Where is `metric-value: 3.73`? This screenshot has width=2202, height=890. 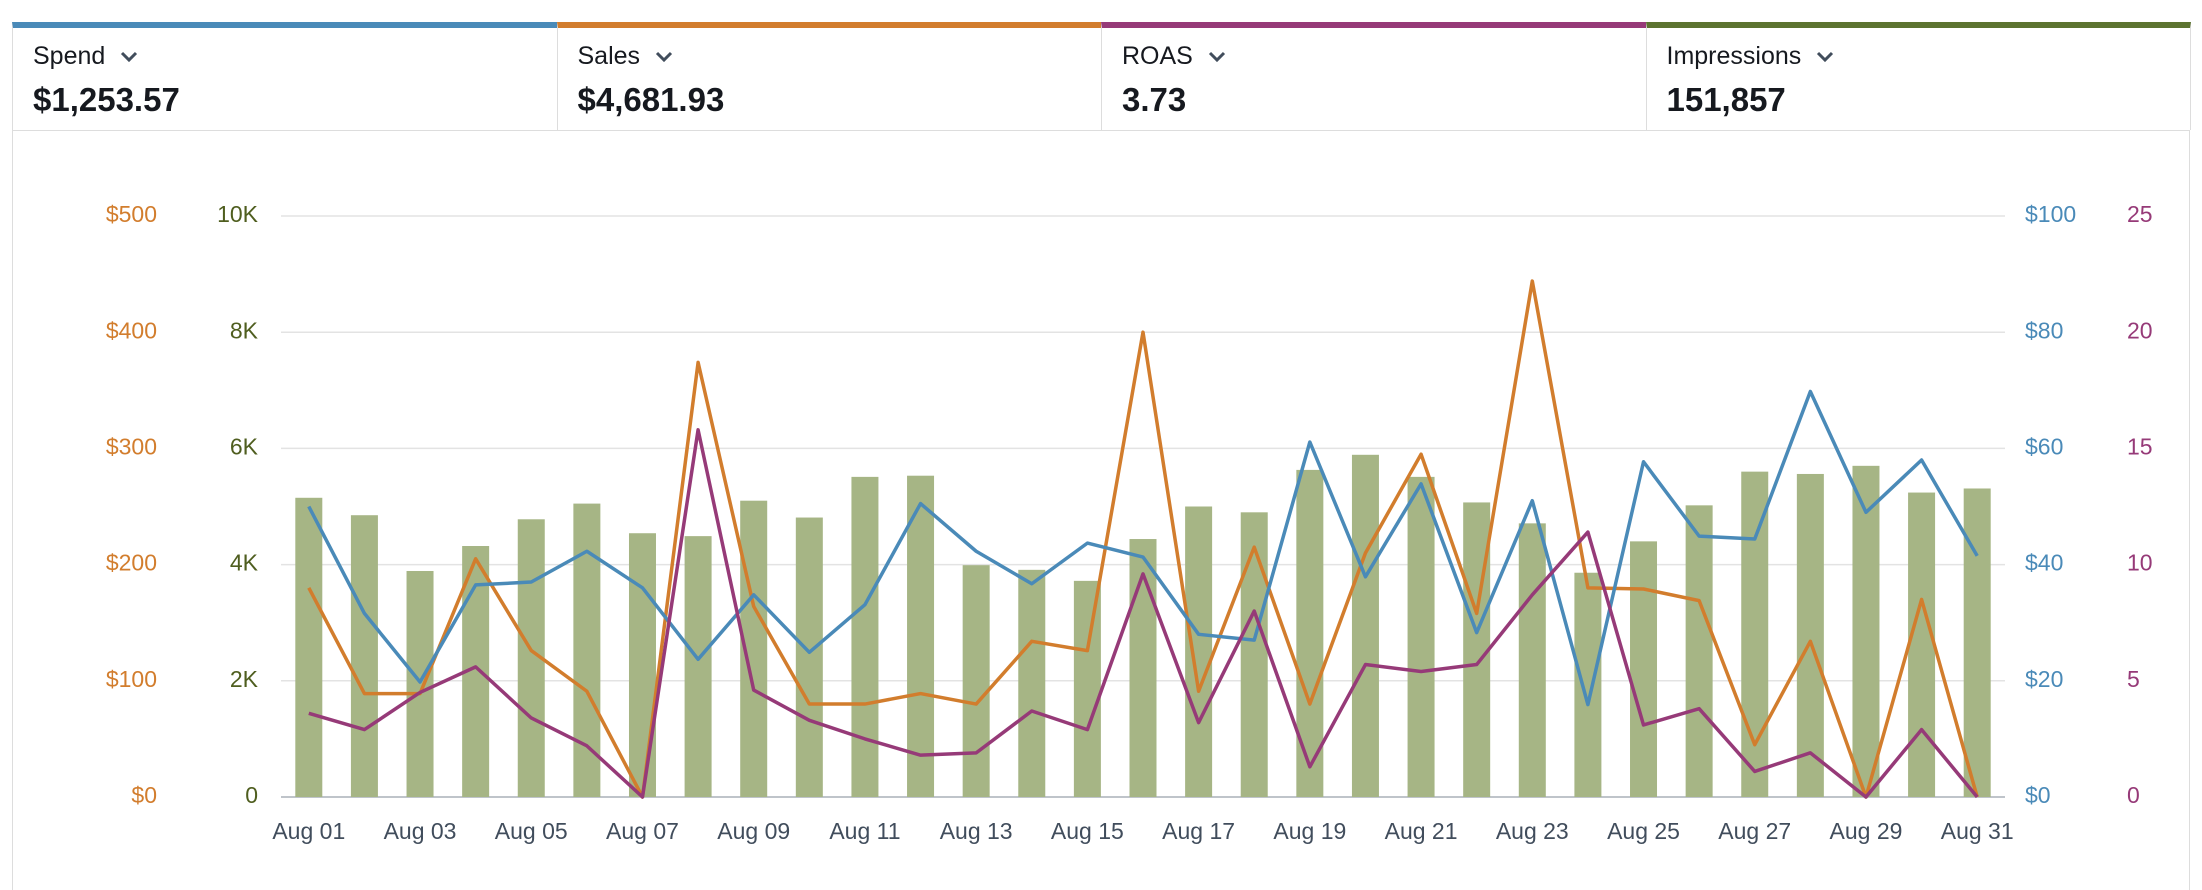 metric-value: 3.73 is located at coordinates (1154, 99).